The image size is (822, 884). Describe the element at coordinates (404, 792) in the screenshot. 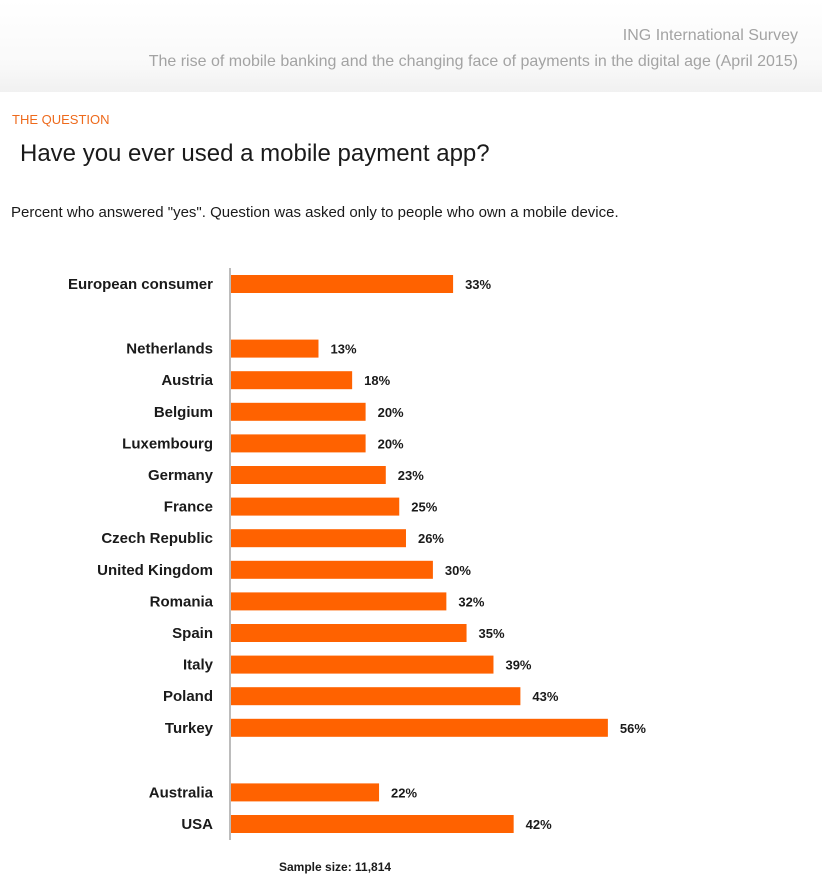

I see `data-label: 22%` at that location.